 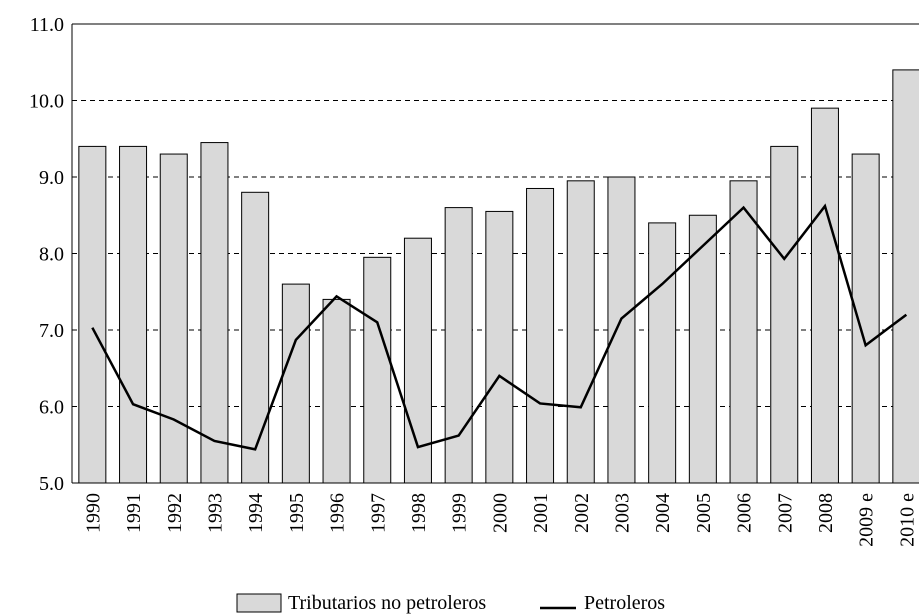 I want to click on x-tick-label: 2005, so click(x=704, y=513).